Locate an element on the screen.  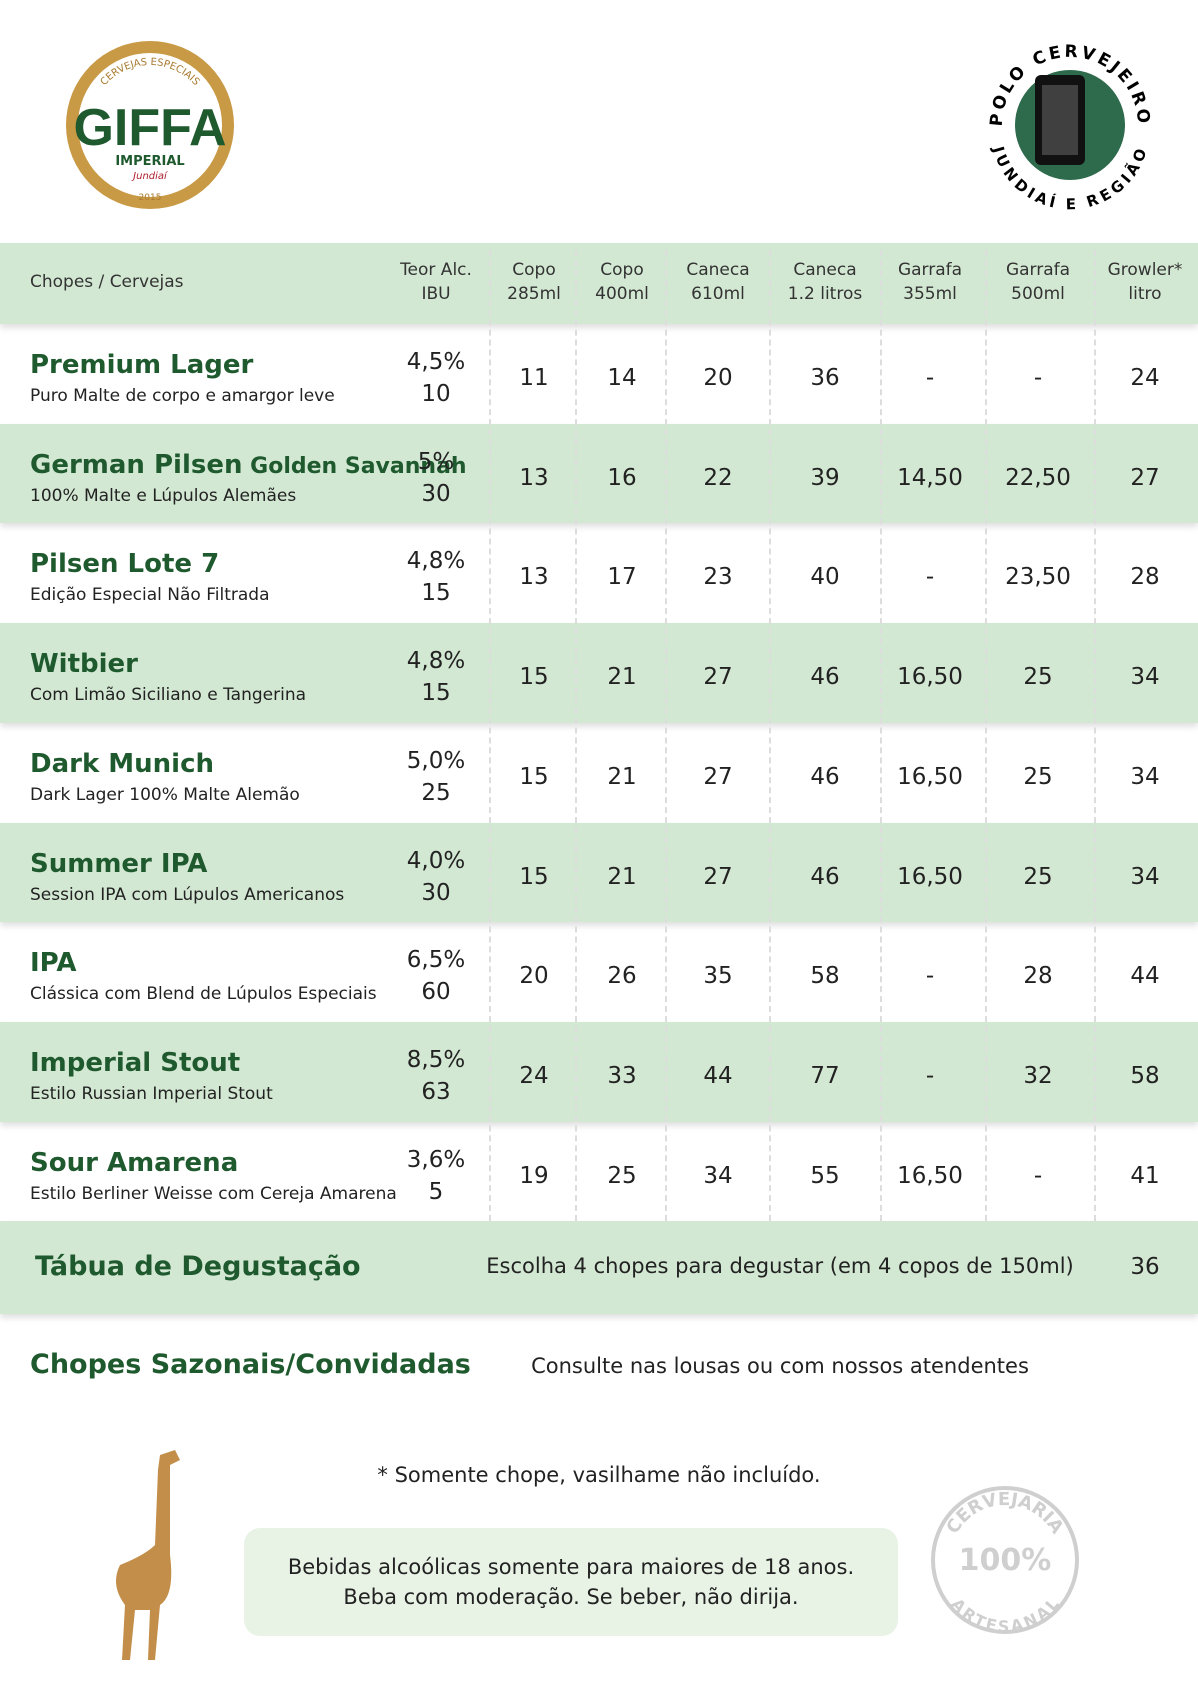
price: 24 is located at coordinates (534, 1075).